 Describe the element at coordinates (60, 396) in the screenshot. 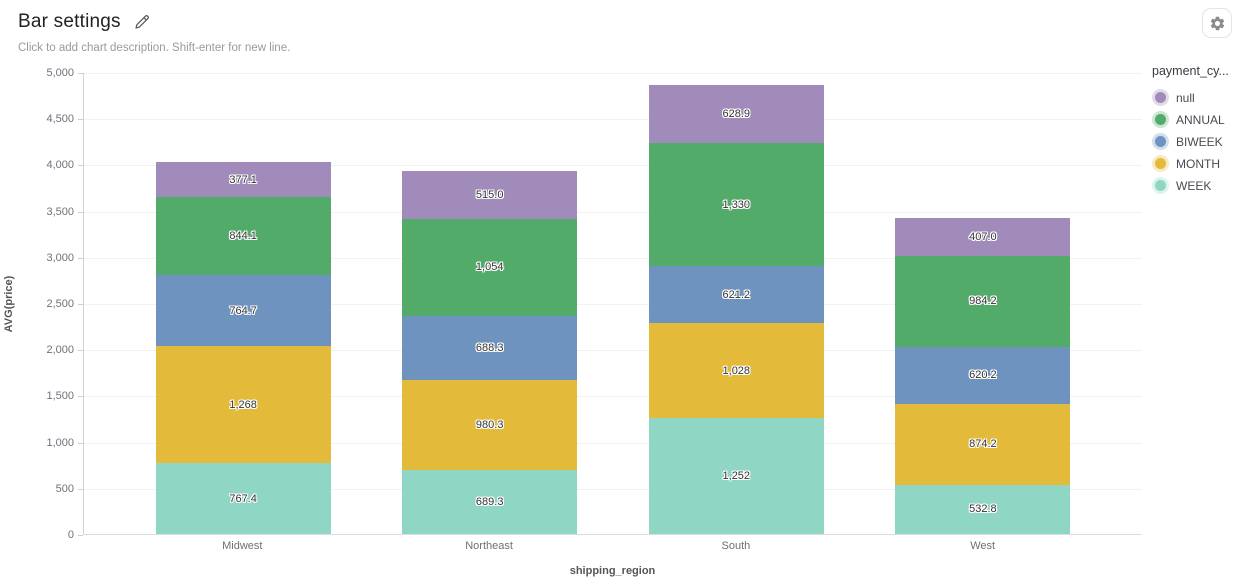

I see `y-tick-label: 1,500` at that location.